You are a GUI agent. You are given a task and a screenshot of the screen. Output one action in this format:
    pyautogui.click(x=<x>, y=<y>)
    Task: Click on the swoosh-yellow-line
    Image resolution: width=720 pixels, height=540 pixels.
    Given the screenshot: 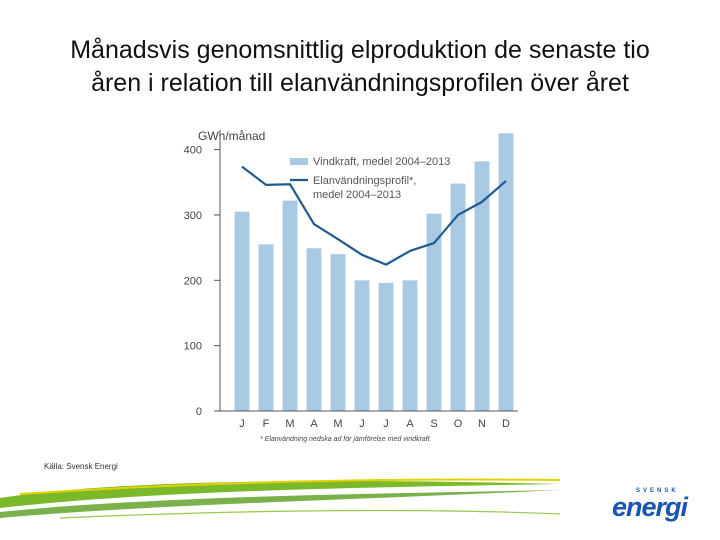 What is the action you would take?
    pyautogui.click(x=290, y=486)
    